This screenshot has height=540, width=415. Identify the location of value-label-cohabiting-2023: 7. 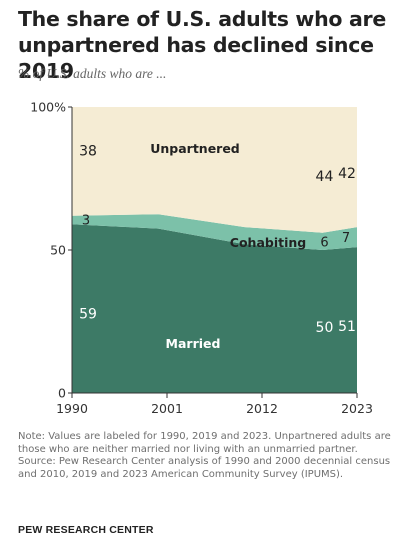
(346, 238).